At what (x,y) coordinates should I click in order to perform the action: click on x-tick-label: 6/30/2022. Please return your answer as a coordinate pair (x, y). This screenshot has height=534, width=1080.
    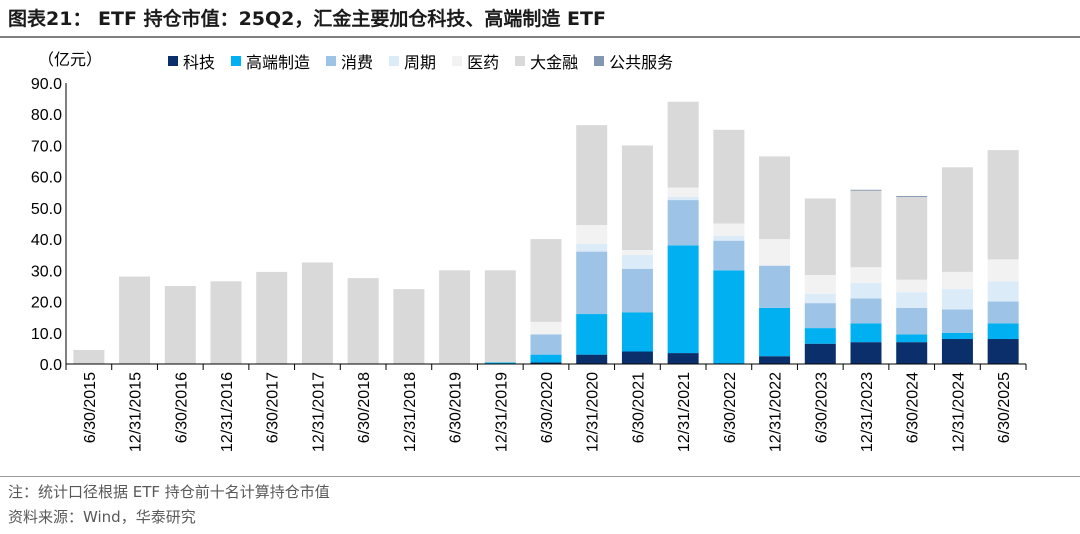
    Looking at the image, I should click on (730, 407).